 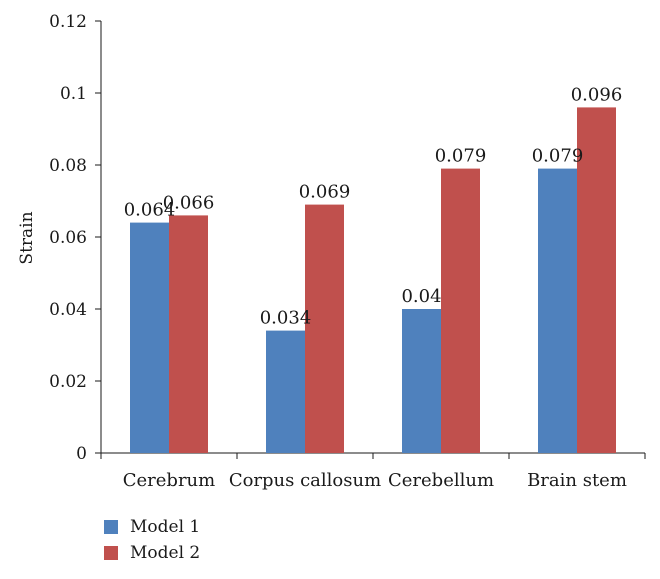 What do you see at coordinates (577, 480) in the screenshot?
I see `x-category-label: Brain stem` at bounding box center [577, 480].